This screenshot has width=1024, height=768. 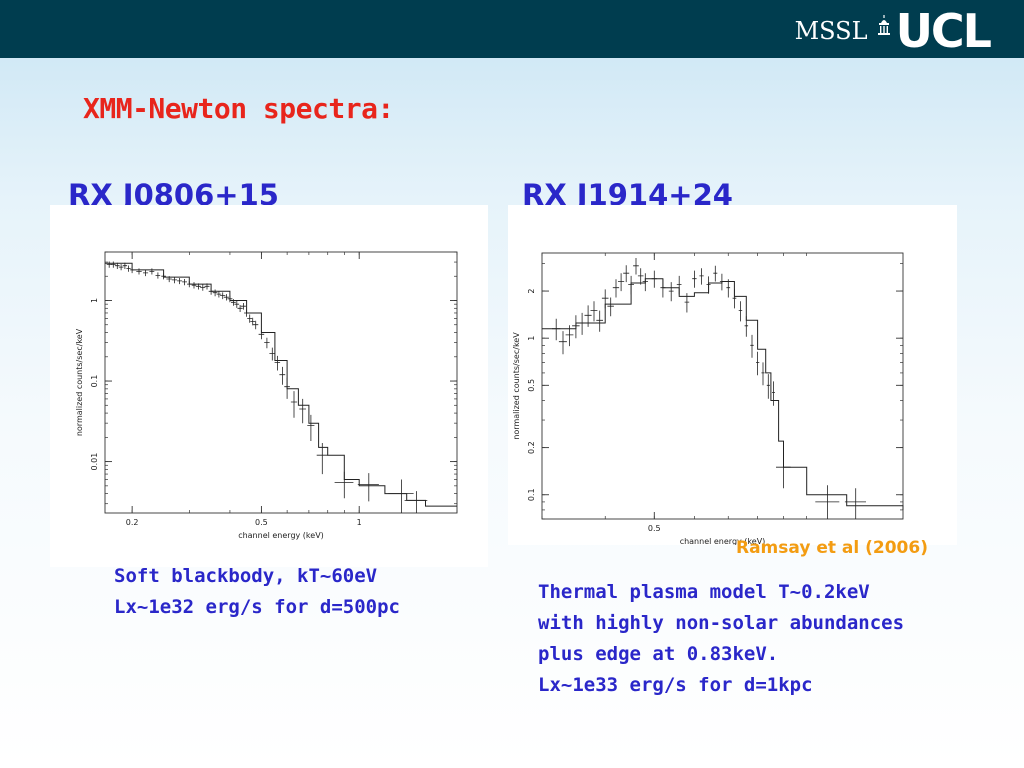 I want to click on right-y-tick-label: 0.5, so click(x=531, y=385).